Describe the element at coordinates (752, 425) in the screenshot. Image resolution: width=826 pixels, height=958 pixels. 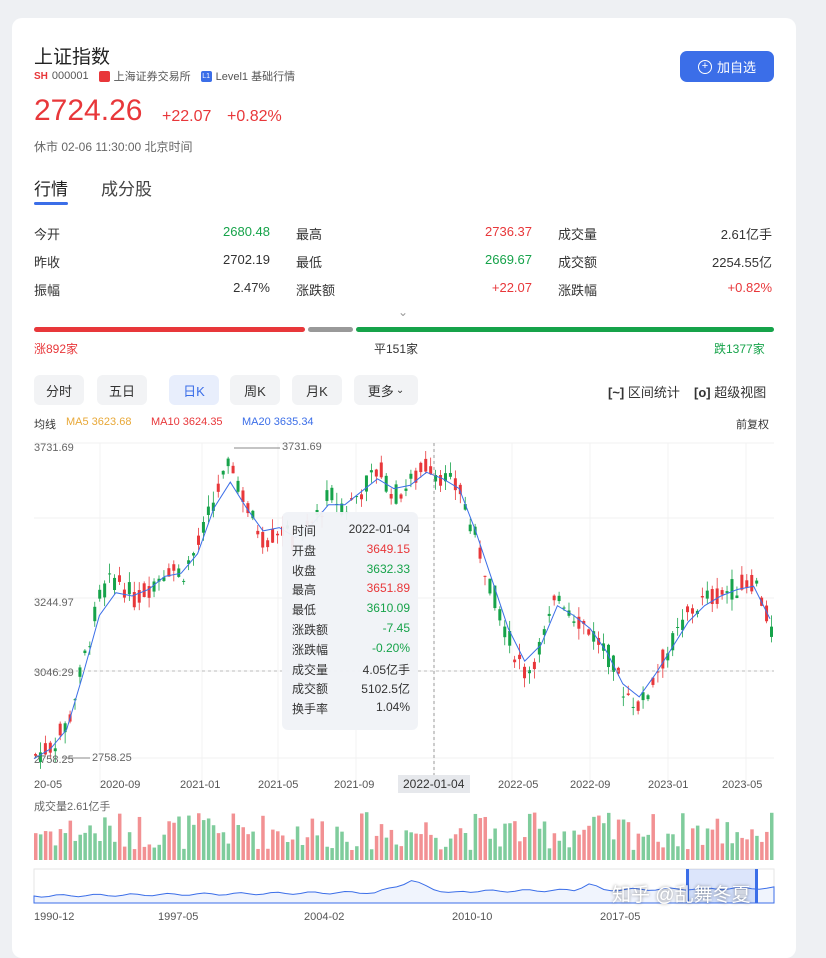
I see `adjust-label: 前复权` at that location.